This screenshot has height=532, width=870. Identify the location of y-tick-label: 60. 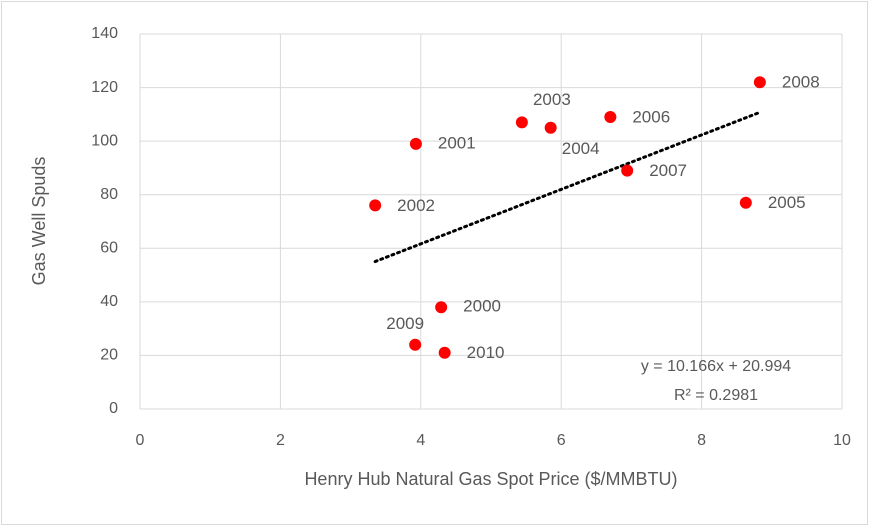
(109, 248).